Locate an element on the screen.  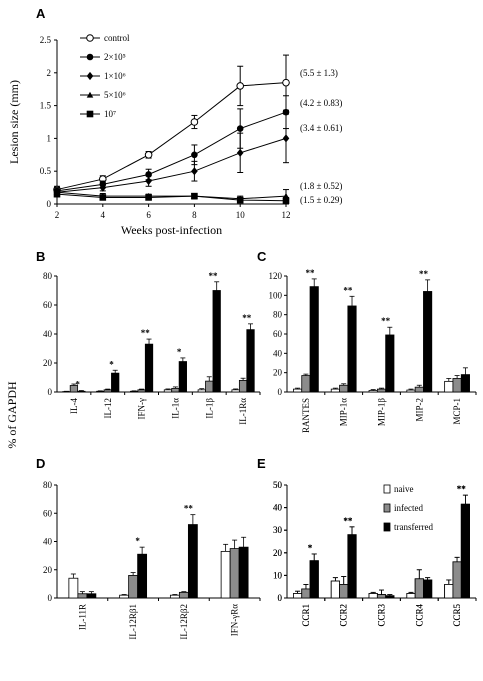
category-label: IL-12 is located at coordinates (108, 408).